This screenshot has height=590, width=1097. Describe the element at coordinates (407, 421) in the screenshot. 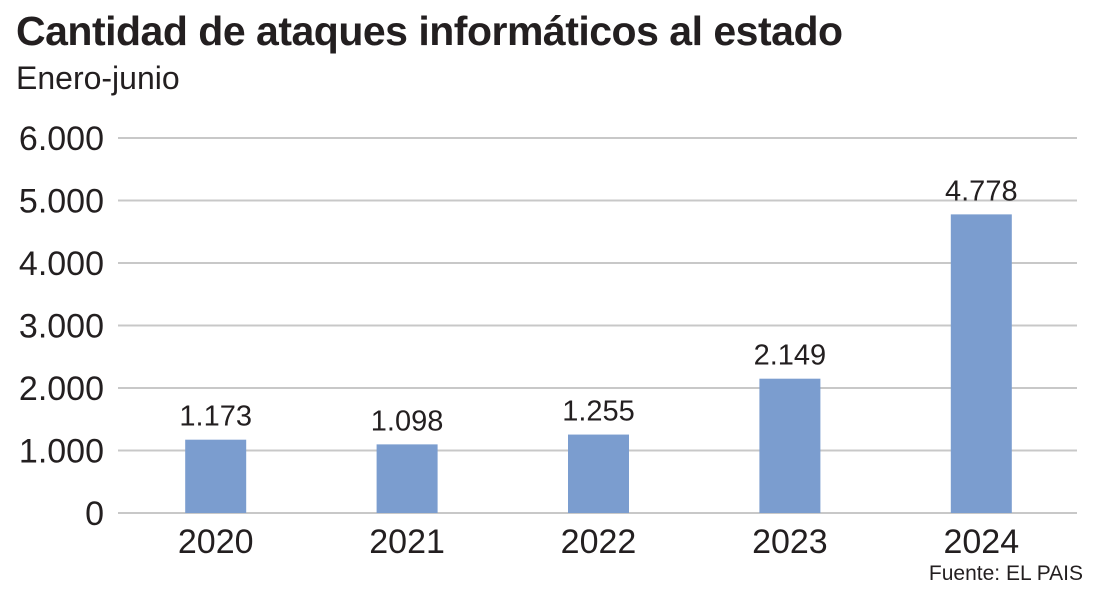

I see `data-label-2021: 1.098` at that location.